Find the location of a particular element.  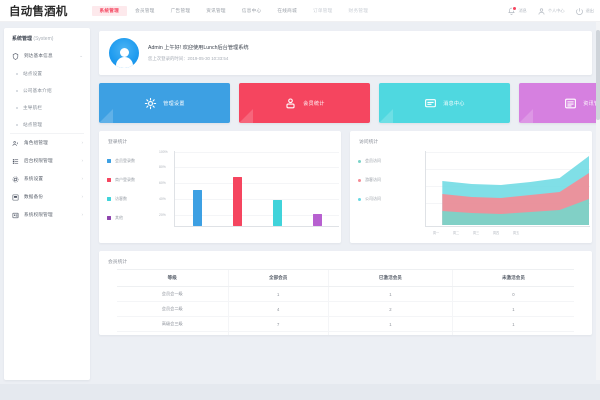

sidebar-item-main-nav: 主导航栏 is located at coordinates (47, 107).